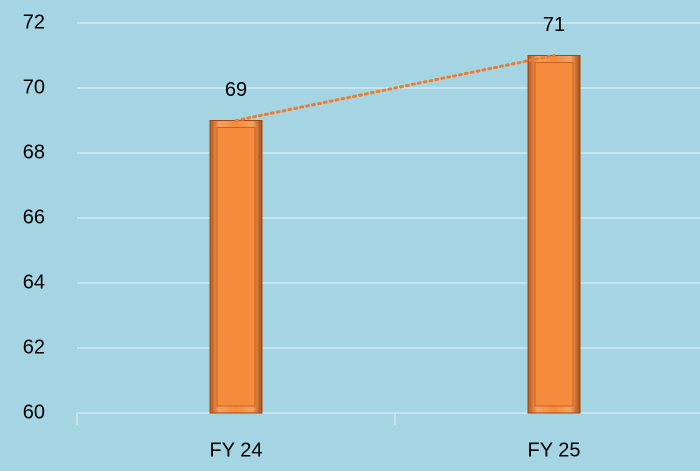 The image size is (700, 471). I want to click on trendline, so click(395, 88).